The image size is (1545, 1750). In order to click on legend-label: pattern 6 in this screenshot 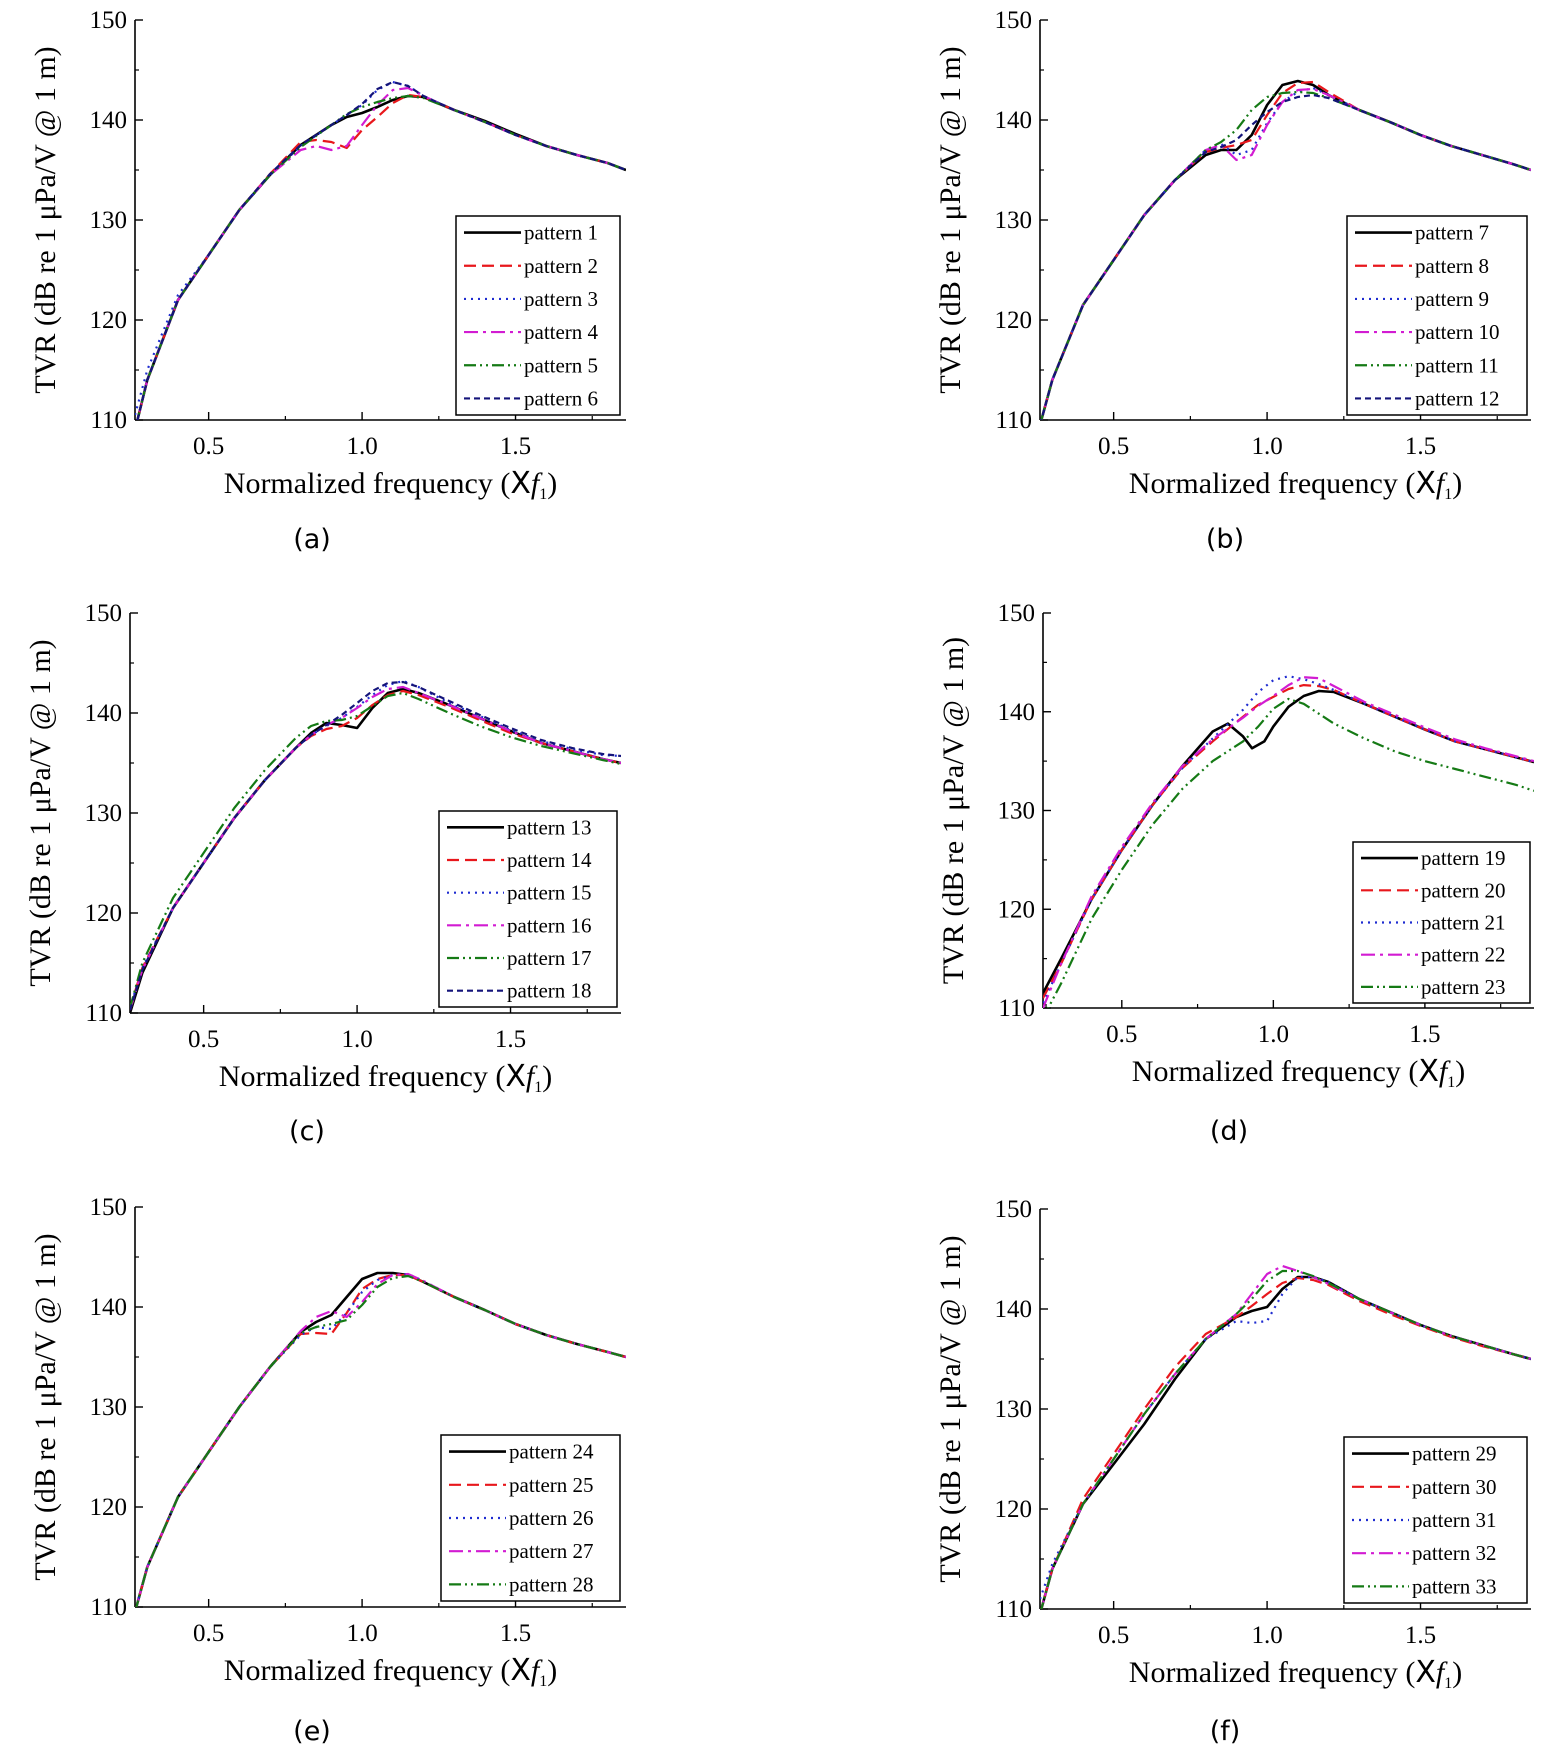, I will do `click(561, 398)`.